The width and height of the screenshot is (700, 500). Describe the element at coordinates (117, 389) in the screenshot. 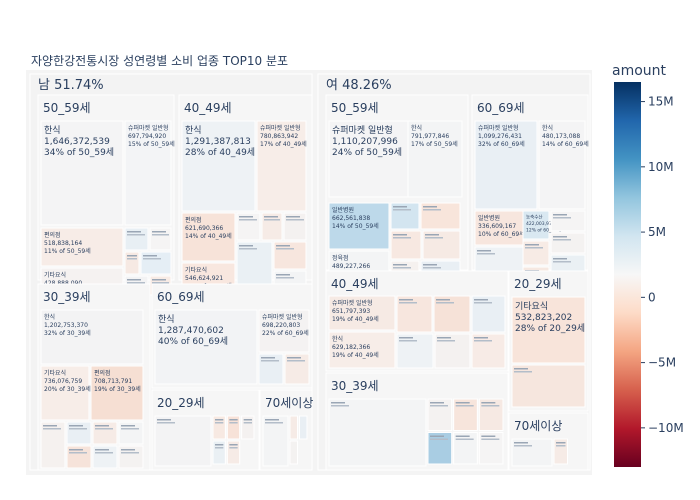

I see `category-share: 19% of 30_39세` at that location.